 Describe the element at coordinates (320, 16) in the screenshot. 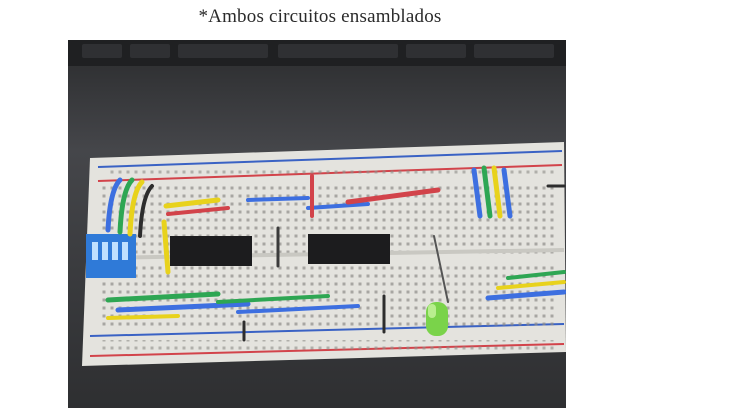

I see `figure-caption: *Ambos circuitos ensamblados` at that location.